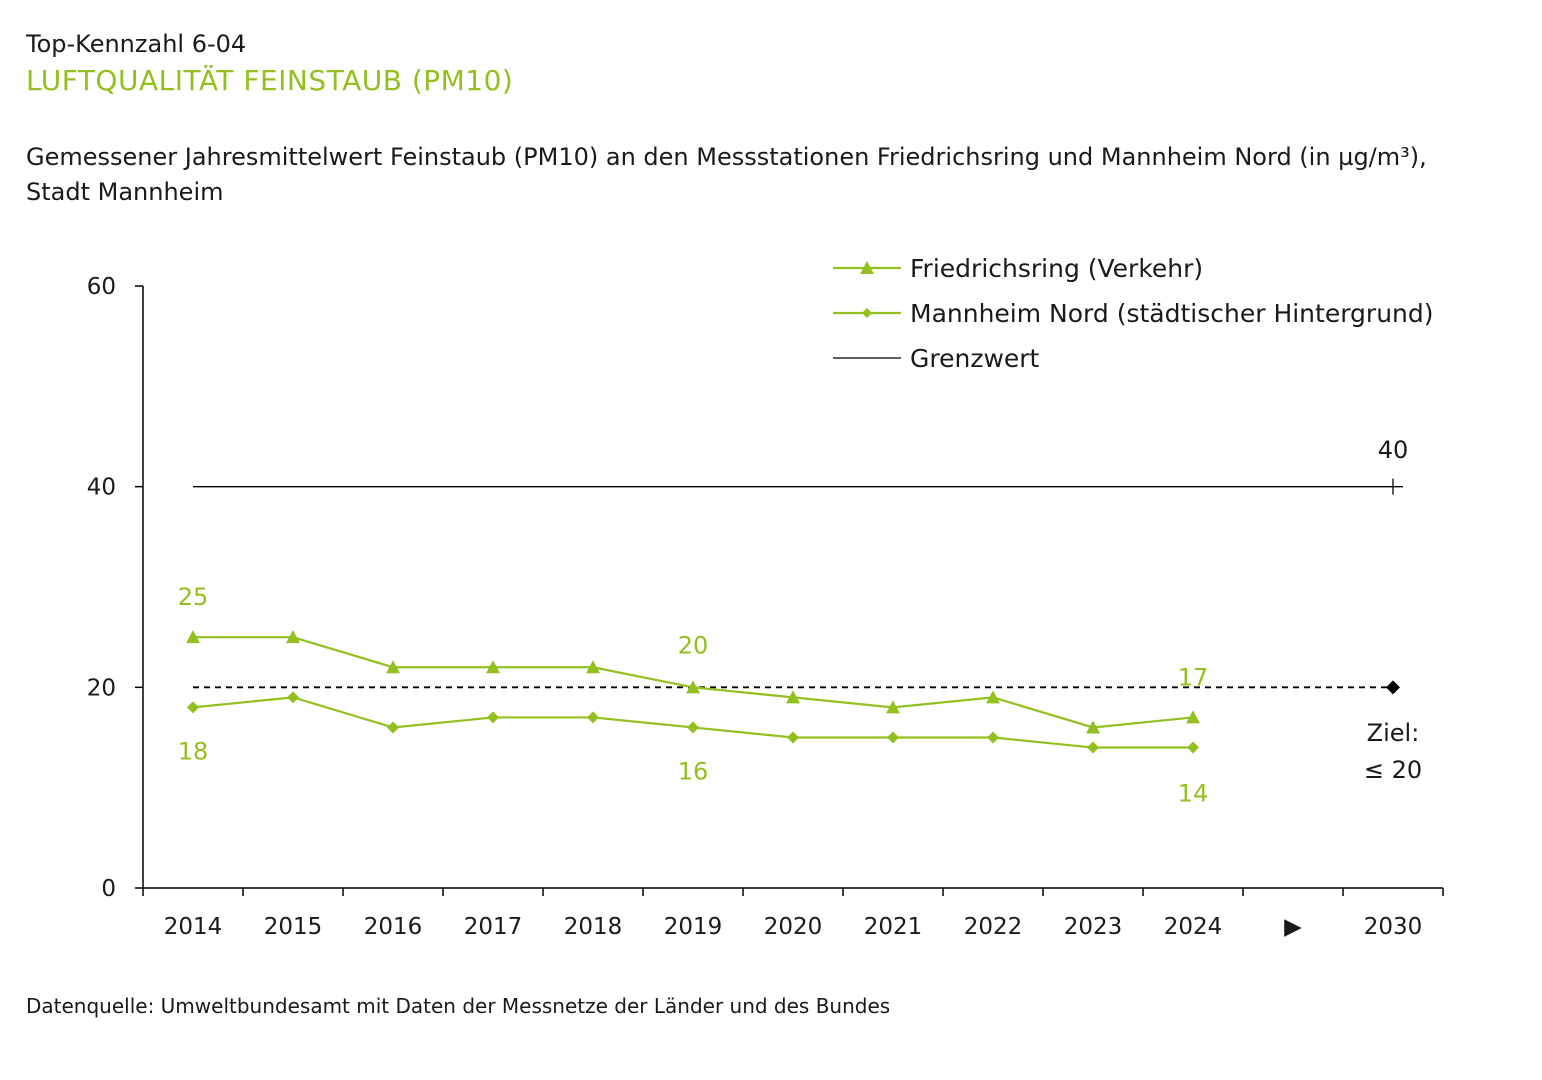 The width and height of the screenshot is (1542, 1080). I want to click on target-marker, so click(1393, 687).